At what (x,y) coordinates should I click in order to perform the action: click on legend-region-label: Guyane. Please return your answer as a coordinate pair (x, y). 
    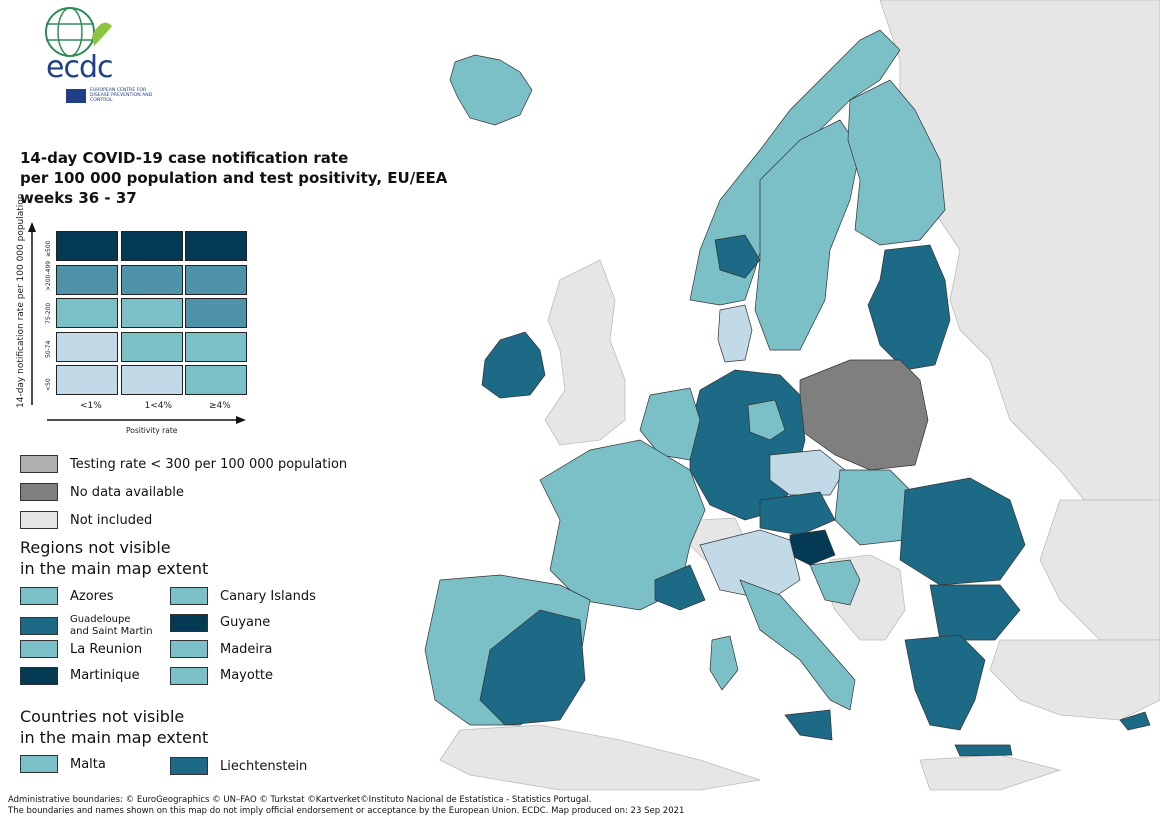
    Looking at the image, I should click on (245, 622).